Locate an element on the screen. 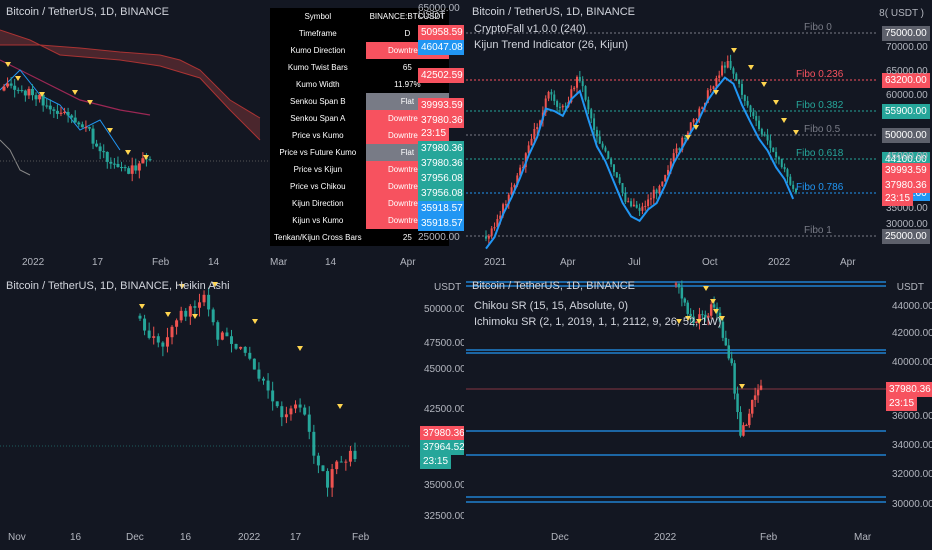 This screenshot has height=550, width=932. price-axis-tick: 34000.00 is located at coordinates (912, 445).